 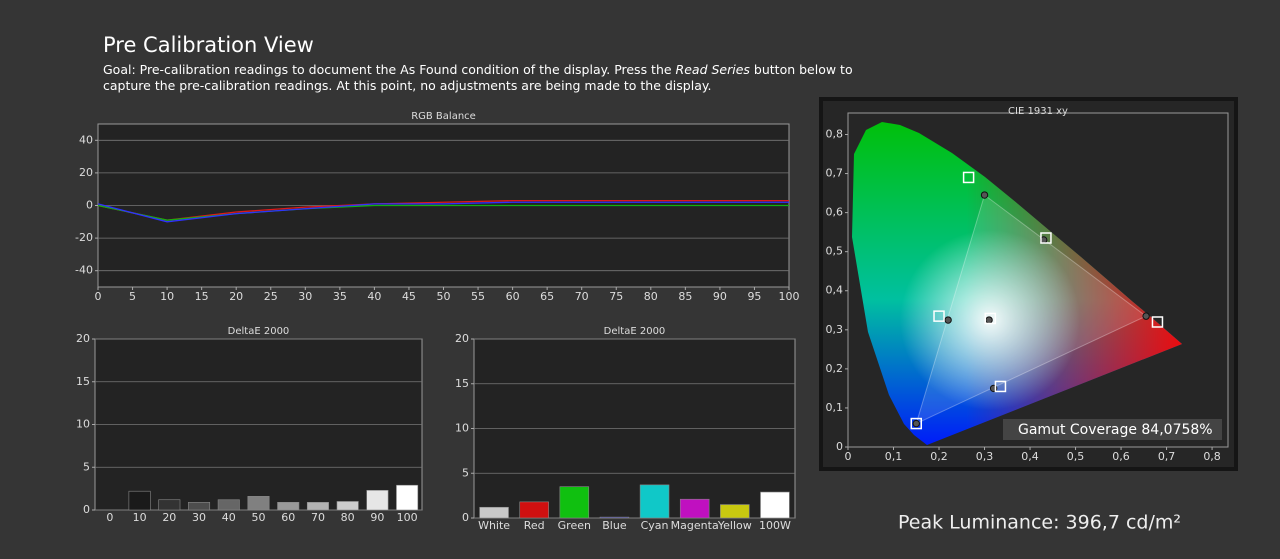 I want to click on y-tick-label: 0,6, so click(x=835, y=212).